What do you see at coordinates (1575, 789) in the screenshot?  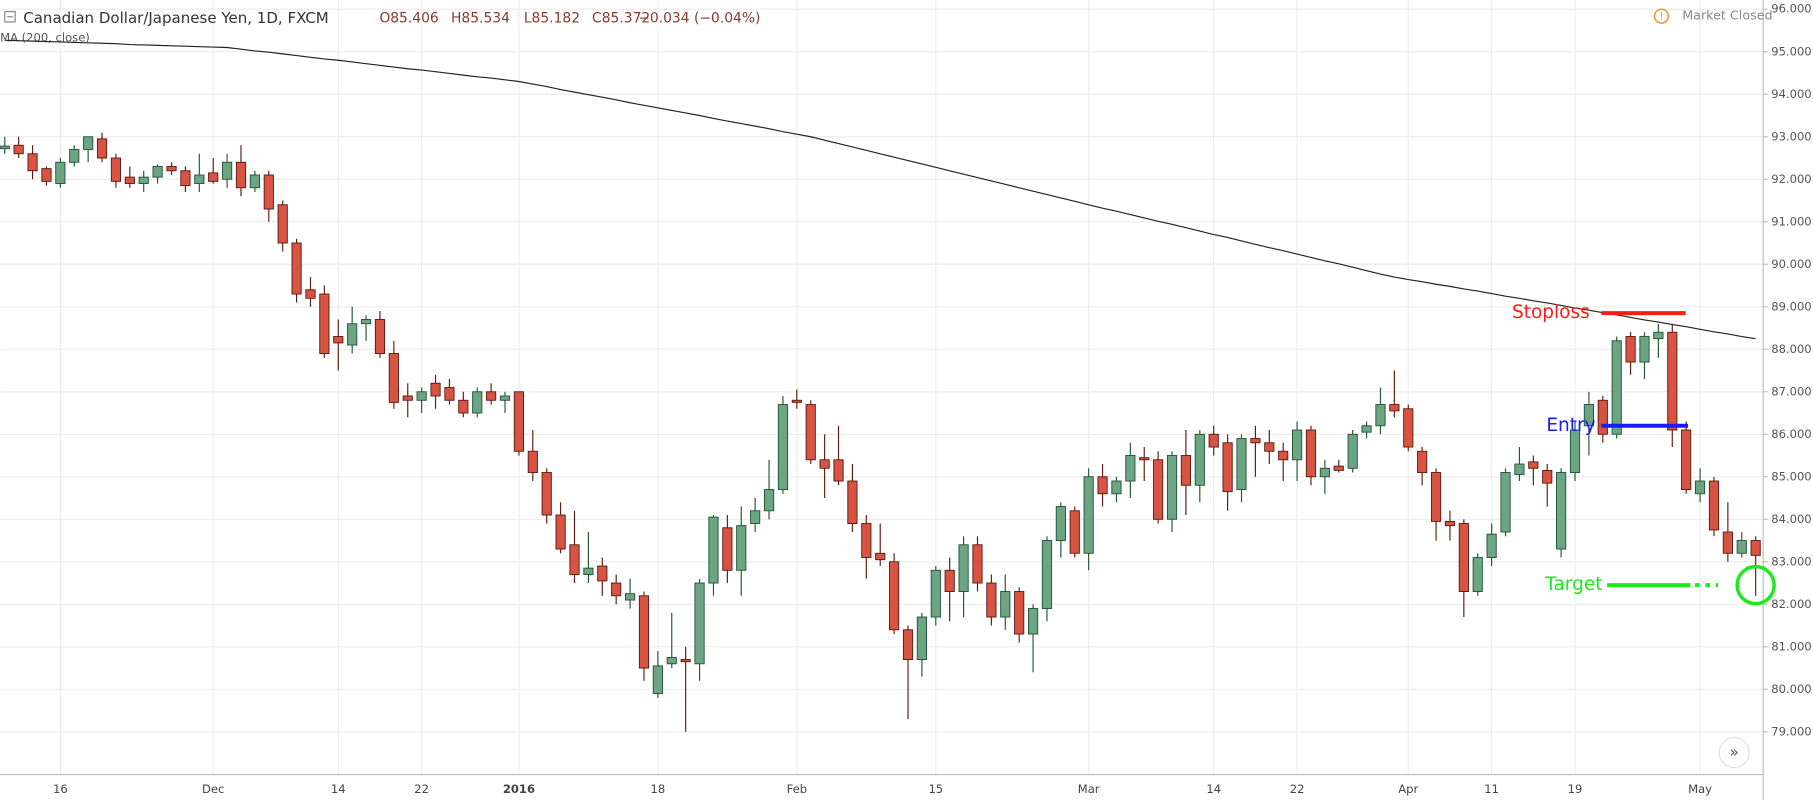 I see `x-tick-label: 19` at bounding box center [1575, 789].